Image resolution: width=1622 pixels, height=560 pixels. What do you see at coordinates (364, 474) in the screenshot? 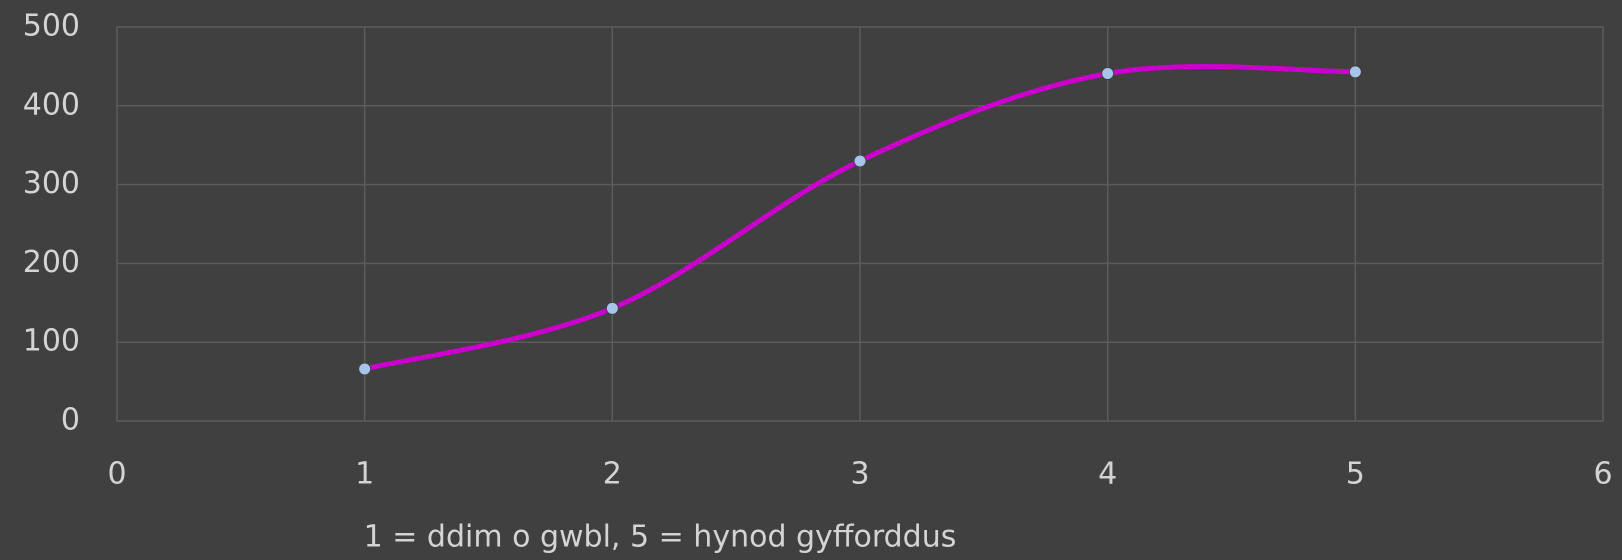
I see `x-tick-label: 1` at bounding box center [364, 474].